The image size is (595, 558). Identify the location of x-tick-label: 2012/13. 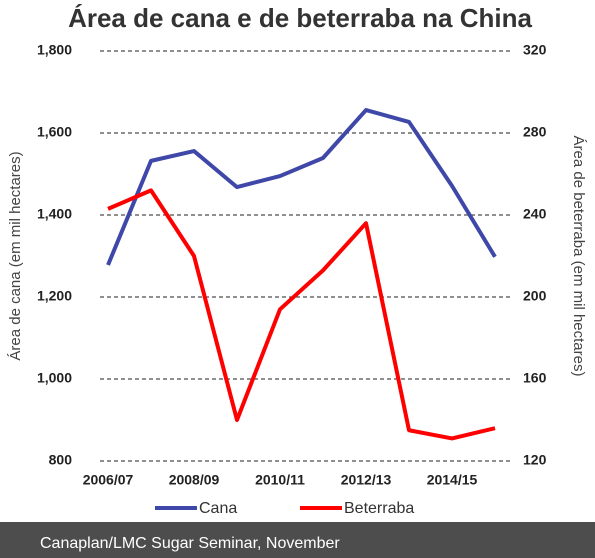
(366, 480).